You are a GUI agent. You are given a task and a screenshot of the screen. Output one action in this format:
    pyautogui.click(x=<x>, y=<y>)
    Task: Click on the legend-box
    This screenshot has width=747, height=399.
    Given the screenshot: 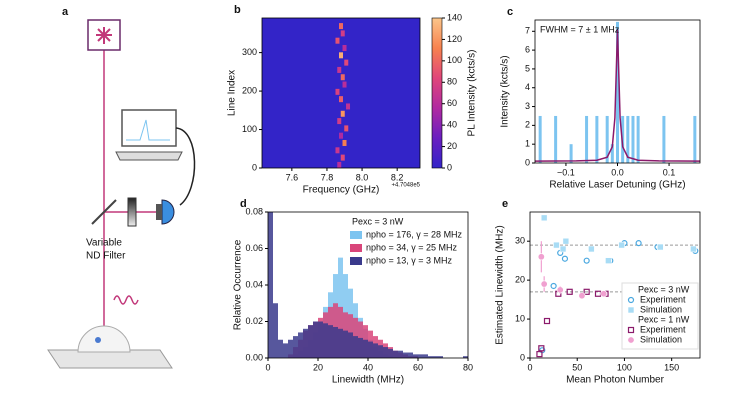 What is the action you would take?
    pyautogui.click(x=660, y=316)
    